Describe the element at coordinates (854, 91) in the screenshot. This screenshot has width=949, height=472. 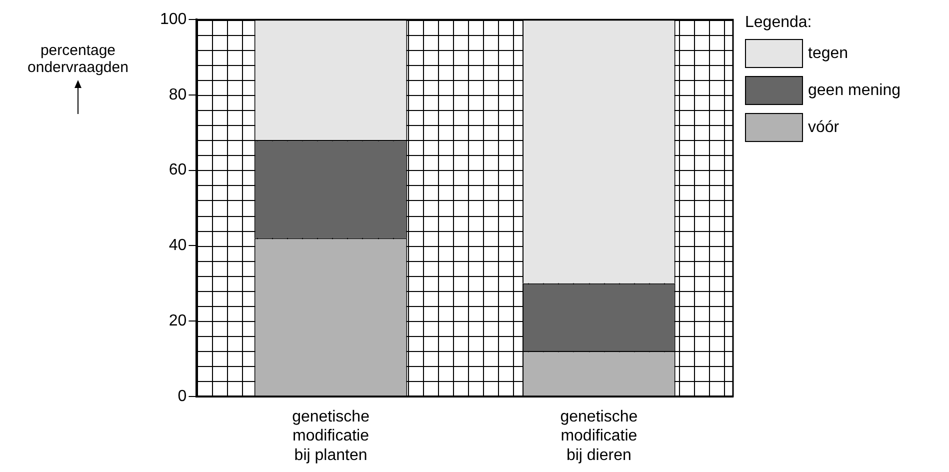
I see `legend-label: geen mening` at that location.